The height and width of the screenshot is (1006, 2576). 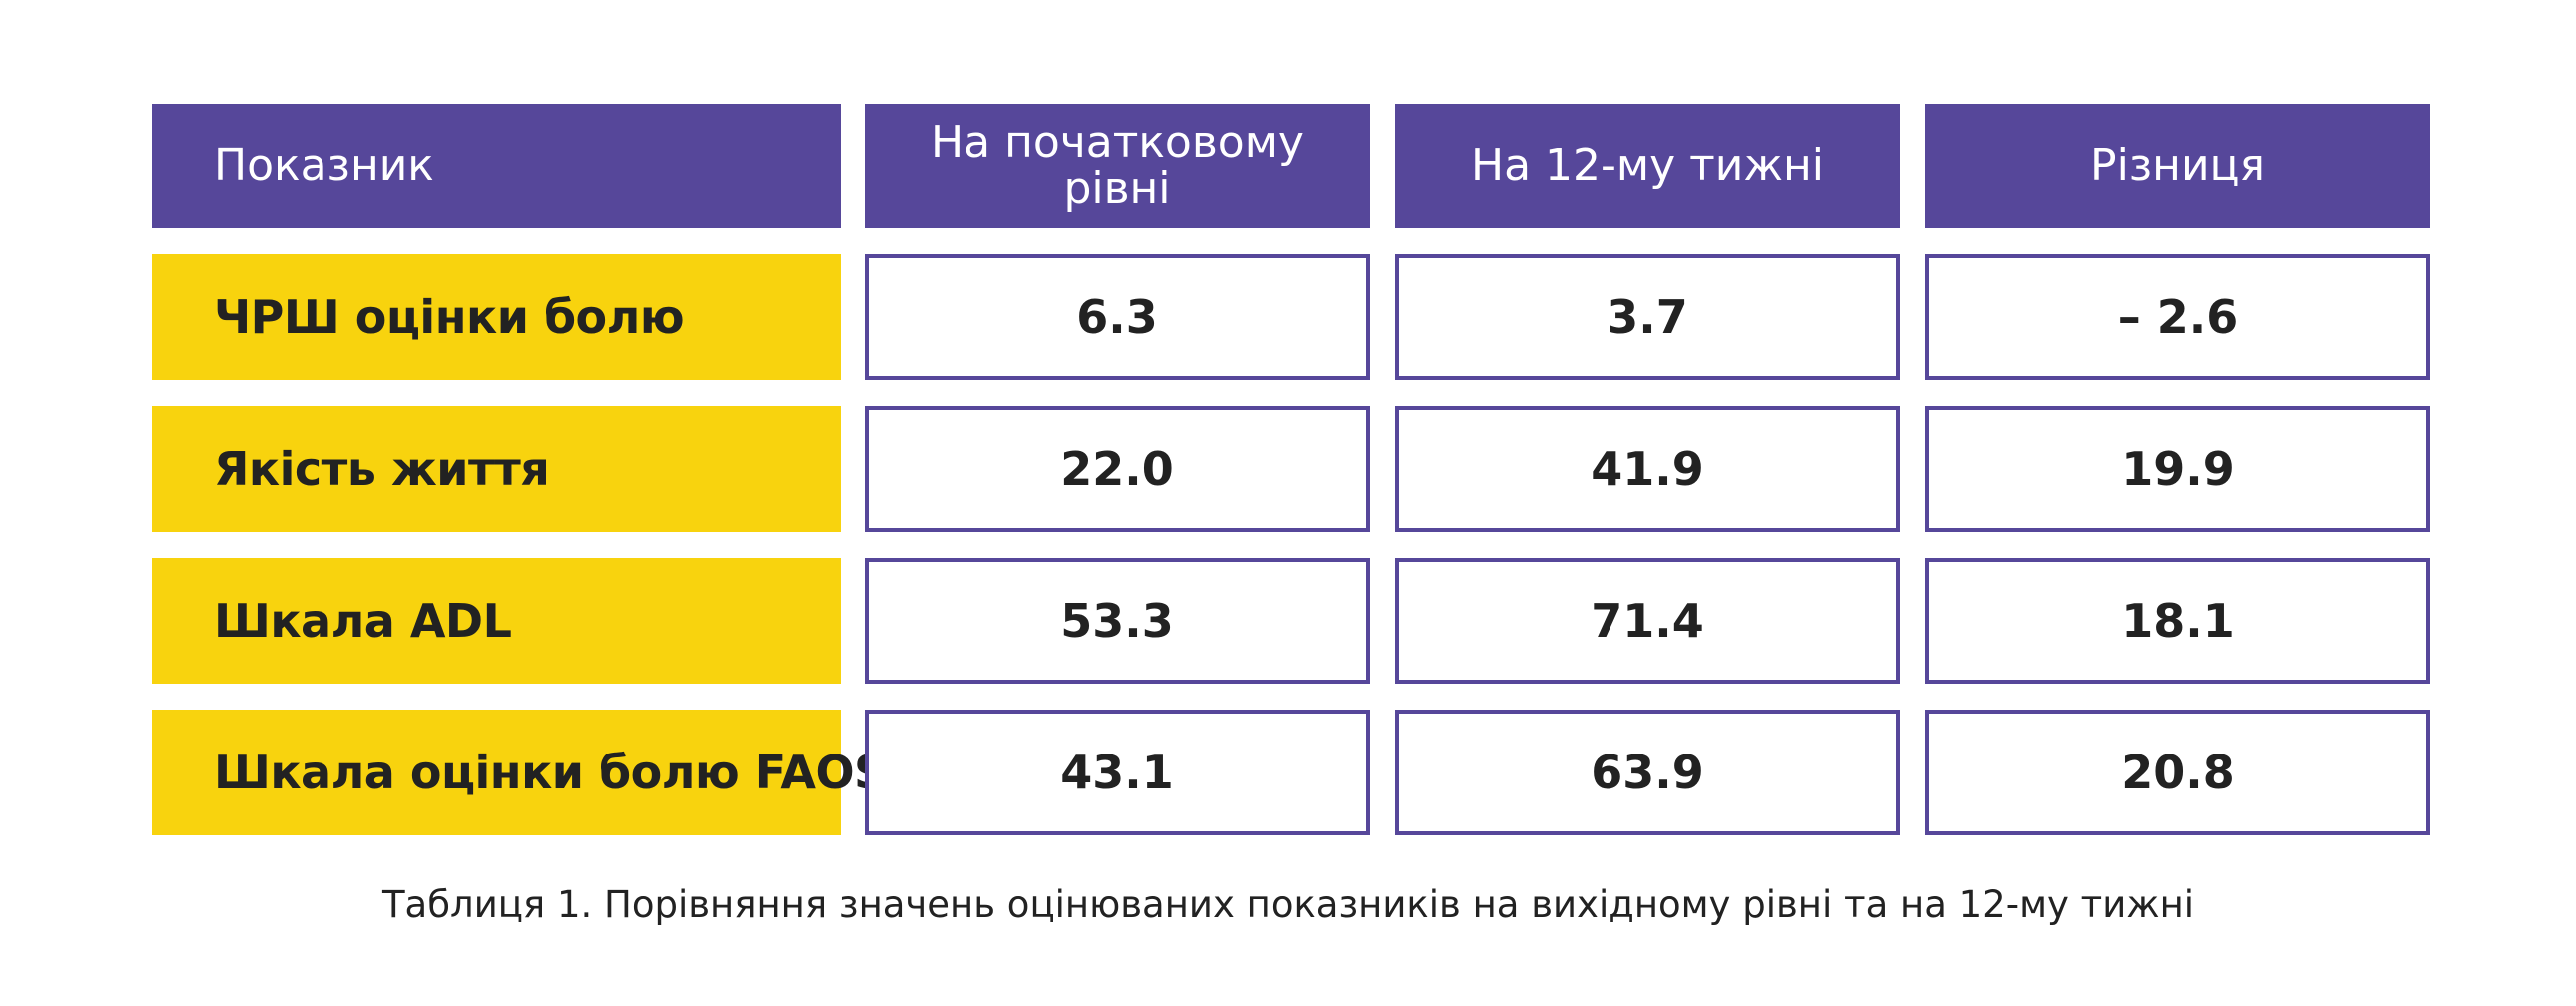 I want to click on table-cell: 3.7, so click(x=1647, y=317).